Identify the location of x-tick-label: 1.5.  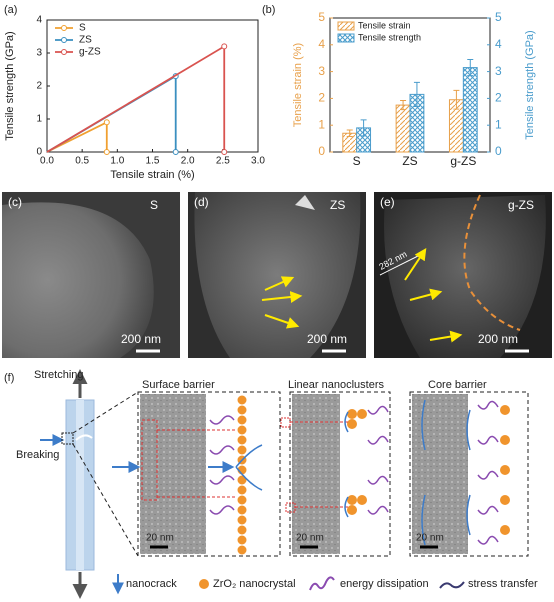
(153, 161).